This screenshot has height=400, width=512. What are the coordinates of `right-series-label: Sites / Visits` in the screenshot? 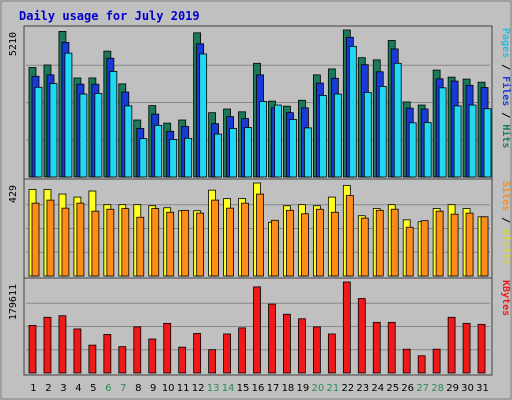 It's located at (506, 223).